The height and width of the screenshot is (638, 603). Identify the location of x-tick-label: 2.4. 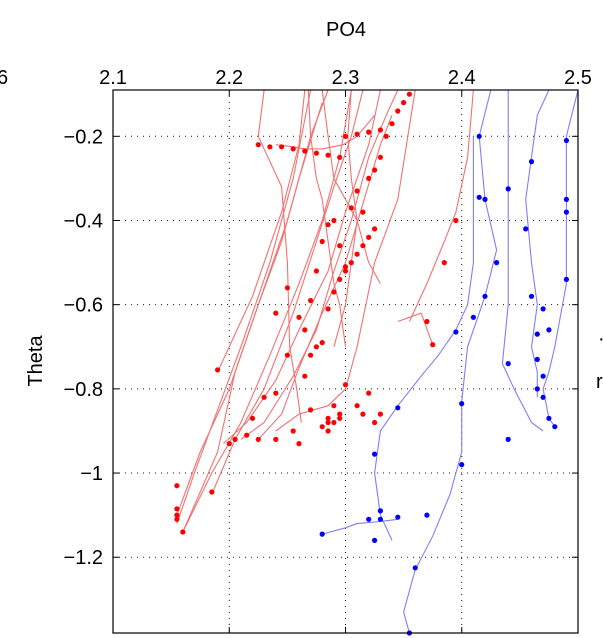
(462, 78).